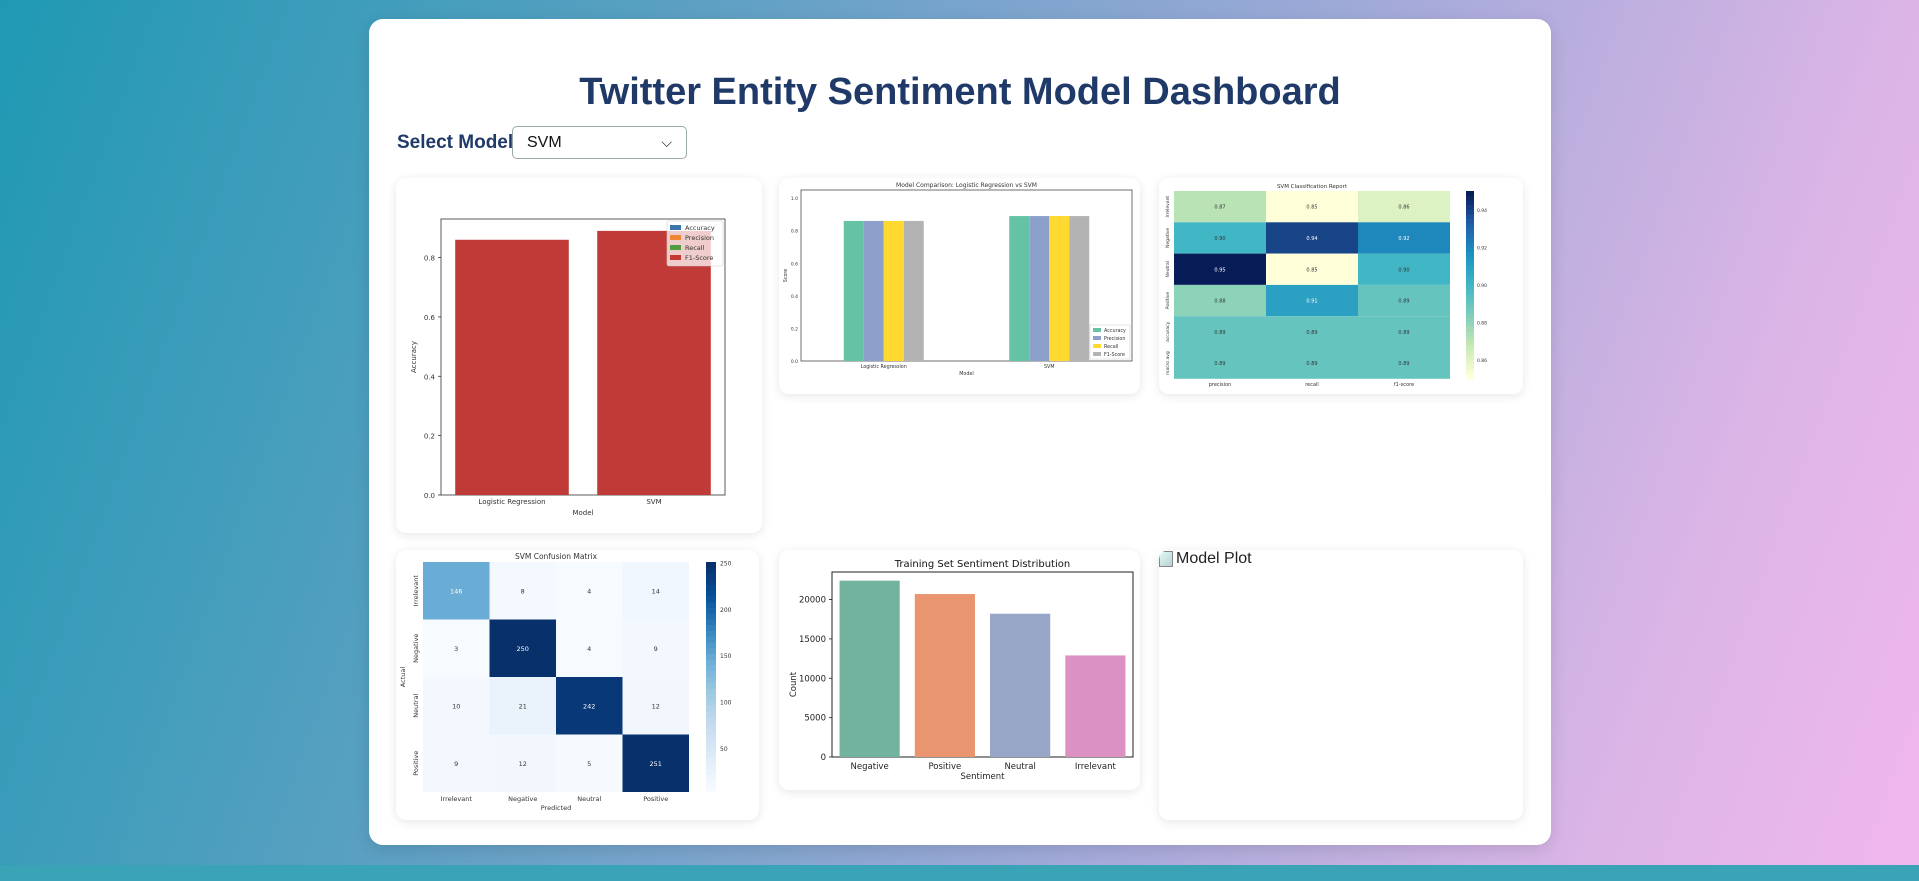 This screenshot has width=1919, height=881. Describe the element at coordinates (884, 367) in the screenshot. I see `x-tick-label: Logistic Regression` at that location.